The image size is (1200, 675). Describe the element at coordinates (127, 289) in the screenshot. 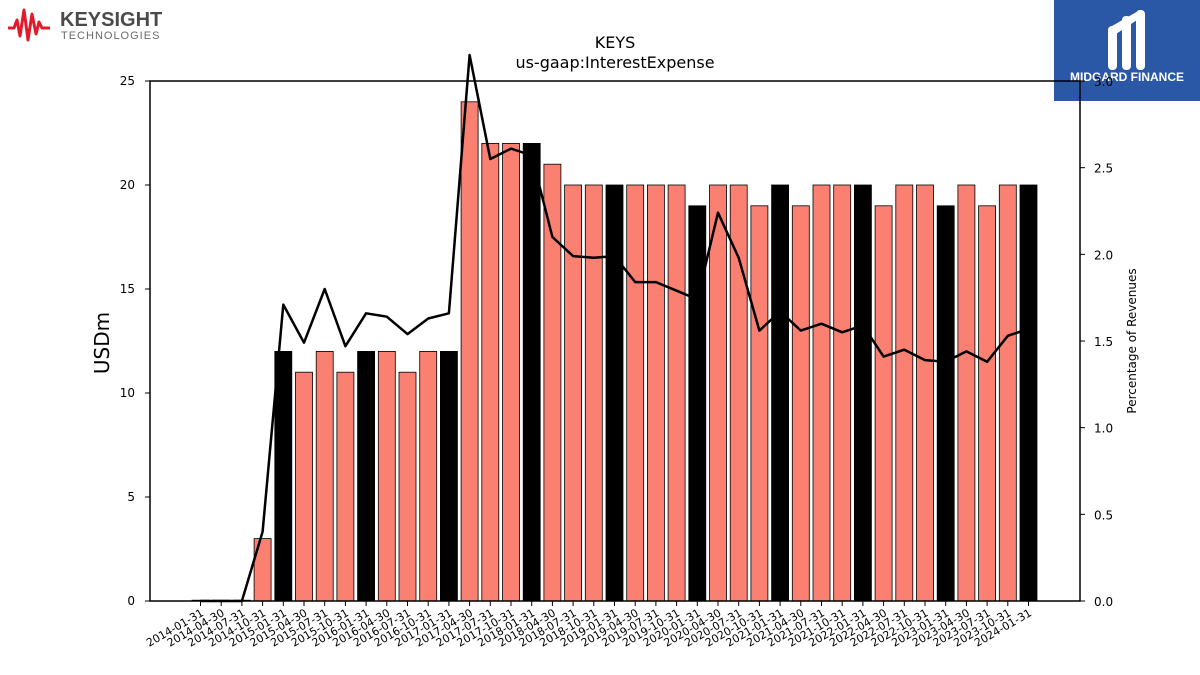

I see `y-tick-label: 15` at that location.